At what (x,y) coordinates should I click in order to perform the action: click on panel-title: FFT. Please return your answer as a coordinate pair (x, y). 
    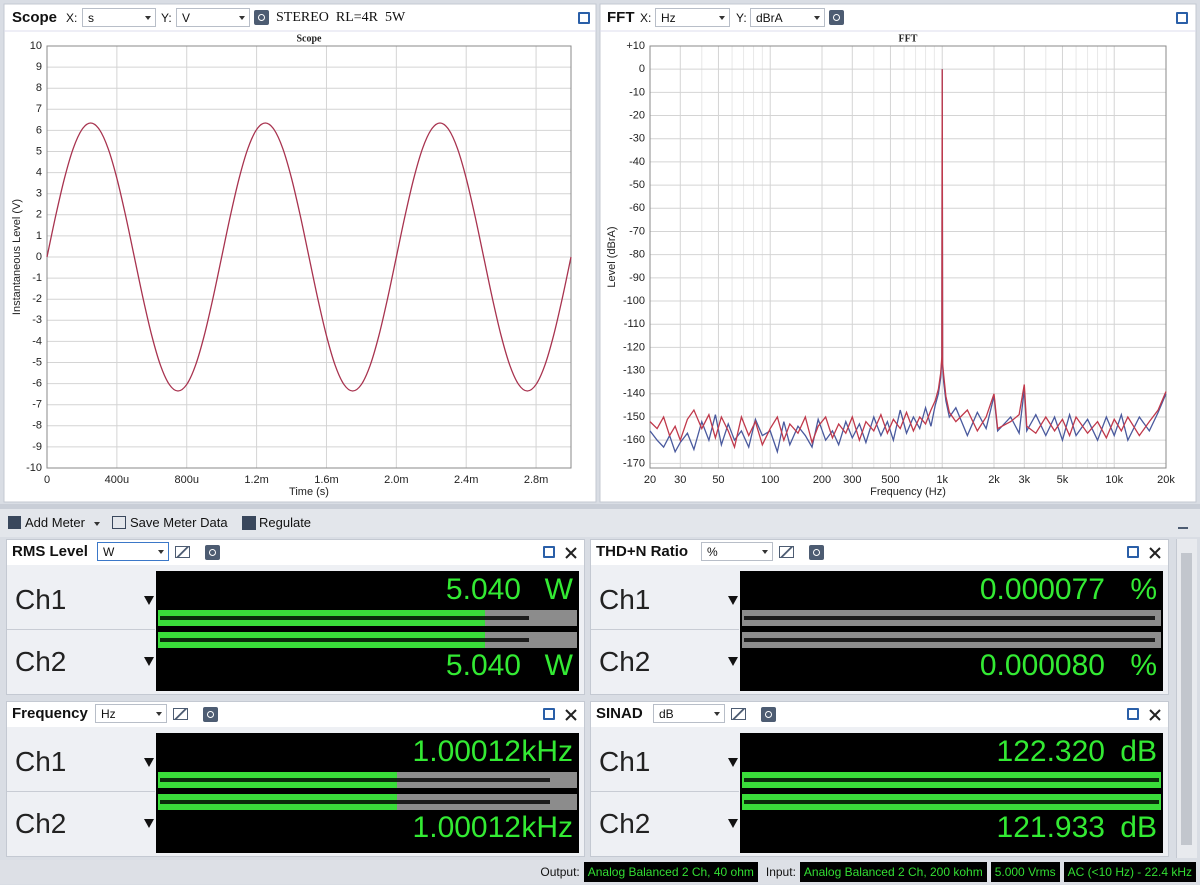
    Looking at the image, I should click on (621, 17).